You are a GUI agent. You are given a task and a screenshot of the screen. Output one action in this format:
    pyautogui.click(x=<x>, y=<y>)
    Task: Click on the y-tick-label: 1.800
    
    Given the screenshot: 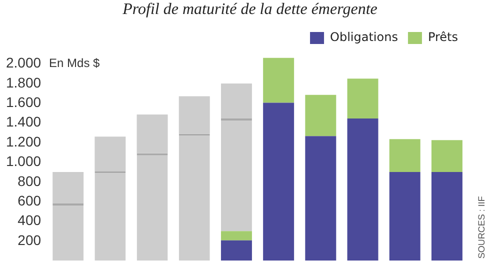 What is the action you would take?
    pyautogui.click(x=24, y=82)
    